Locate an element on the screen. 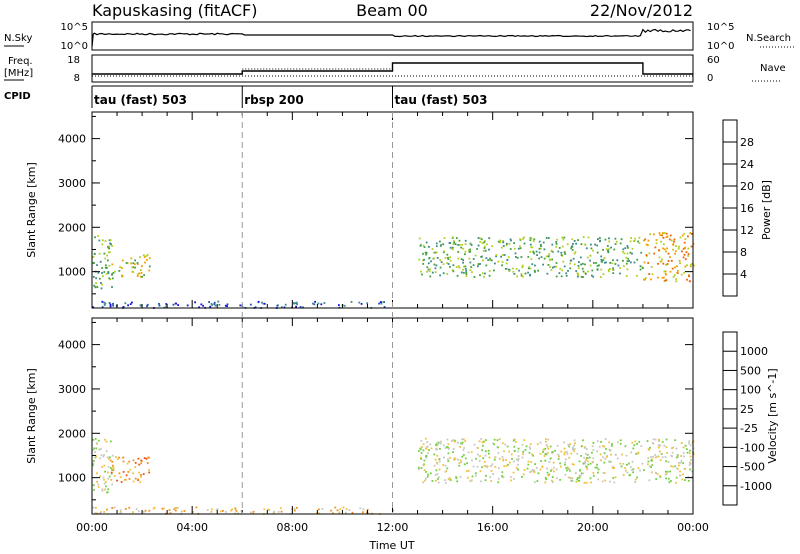 The image size is (800, 554). x-tick-label: 20:00 is located at coordinates (593, 527).